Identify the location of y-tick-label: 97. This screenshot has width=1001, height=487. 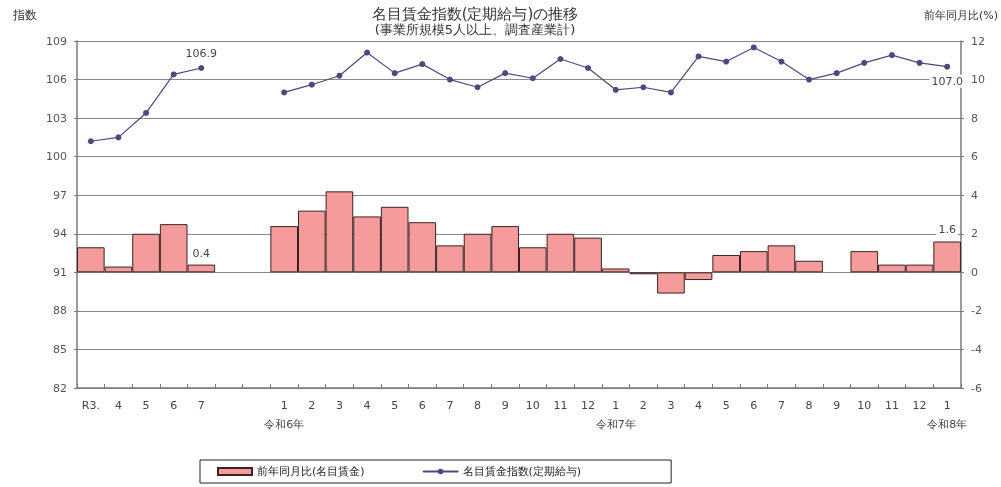
(60, 195).